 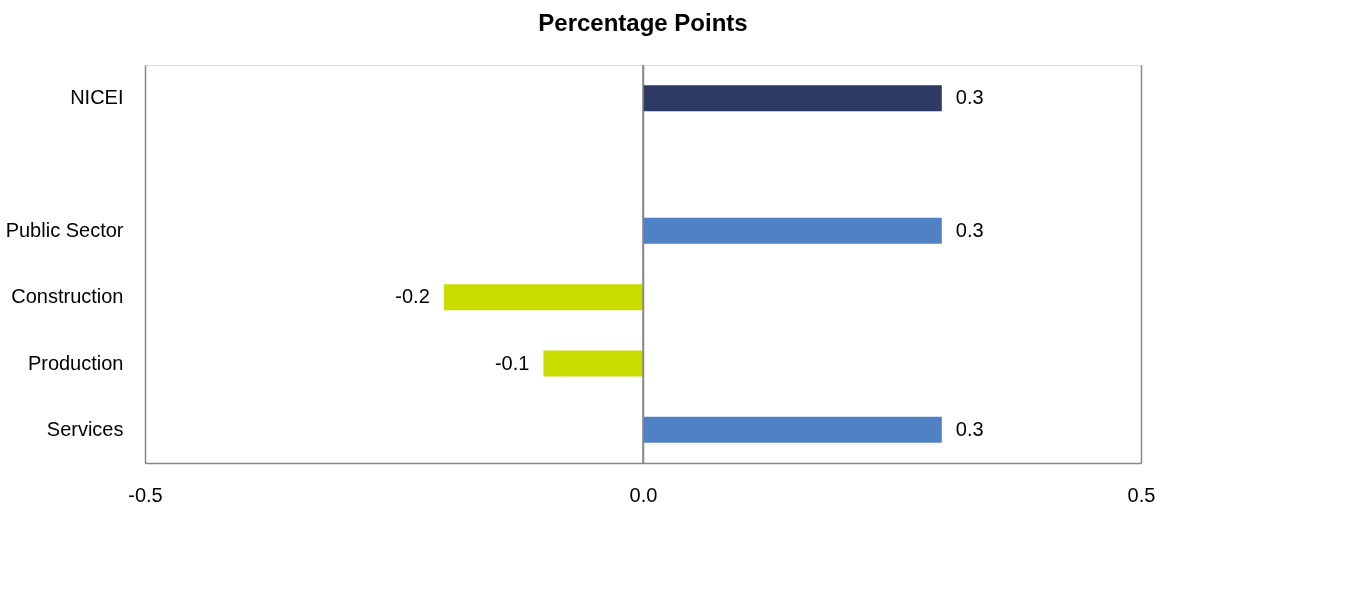 What do you see at coordinates (97, 97) in the screenshot?
I see `y-tick-label: NICEI` at bounding box center [97, 97].